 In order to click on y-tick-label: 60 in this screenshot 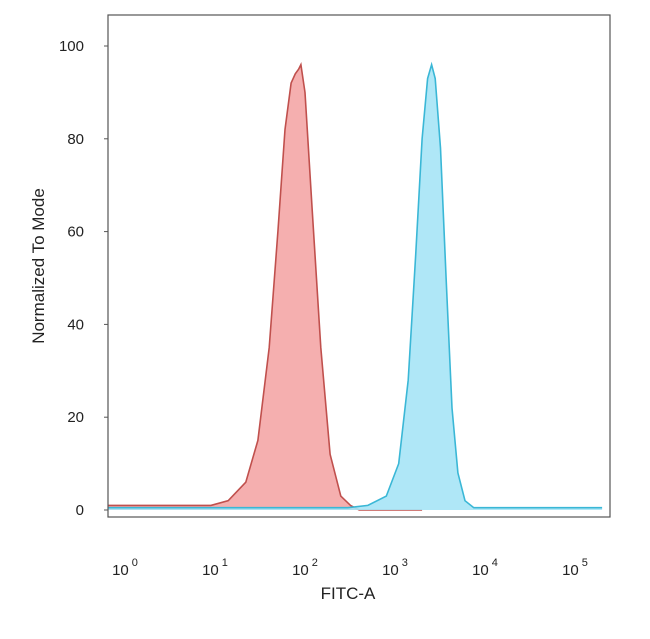, I will do `click(75, 232)`.